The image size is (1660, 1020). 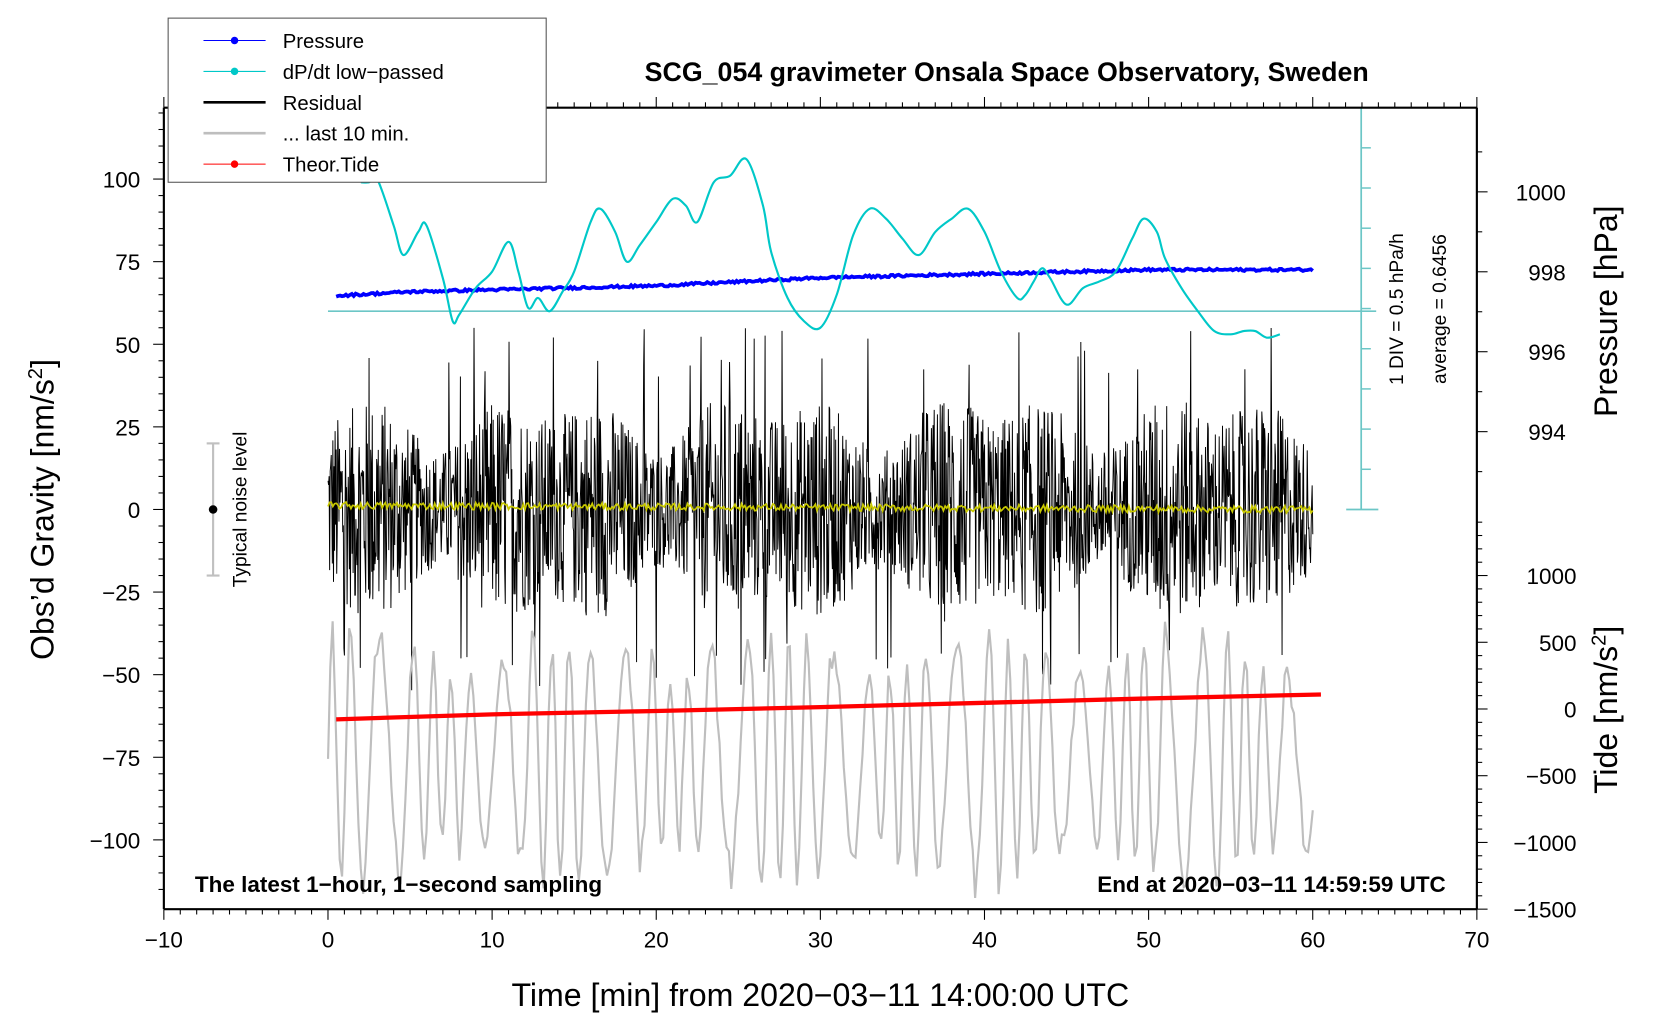 I want to click on legend-entry: Pressure, so click(x=283, y=42).